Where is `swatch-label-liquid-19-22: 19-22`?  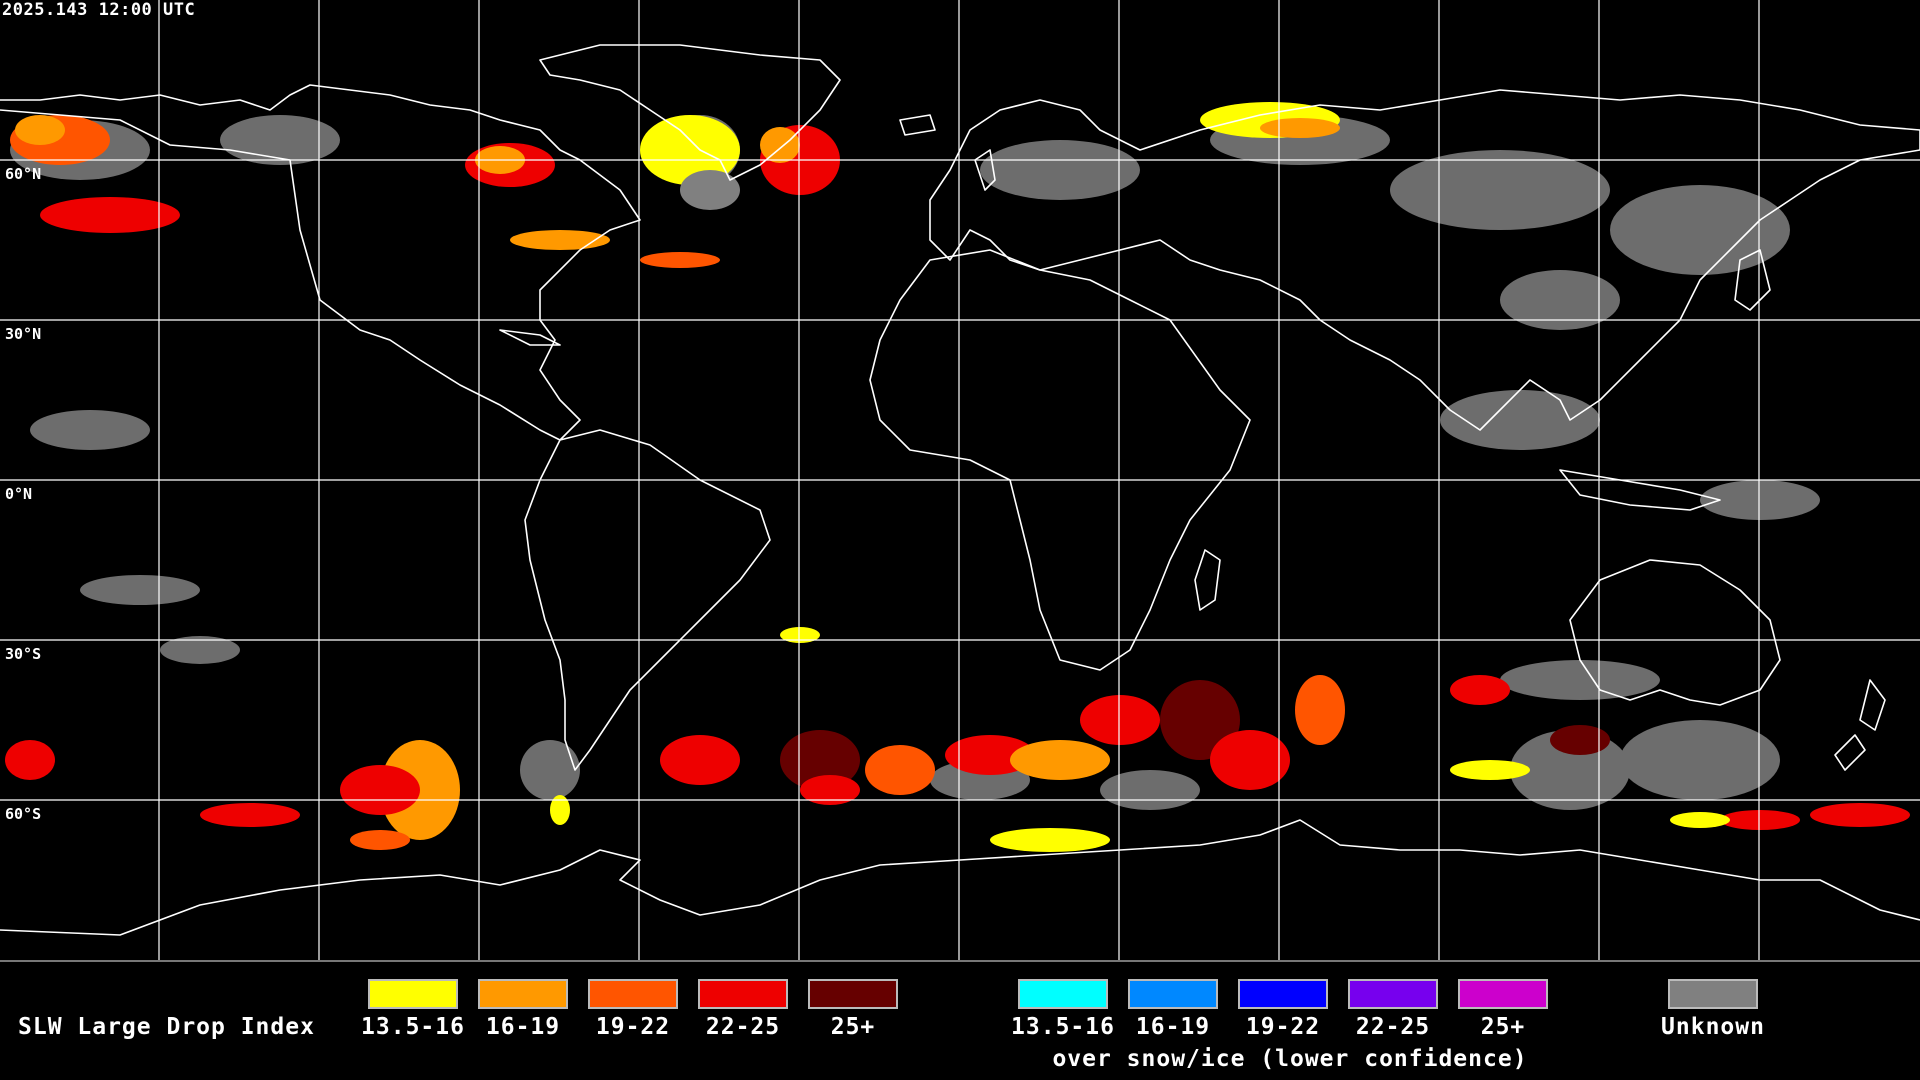 swatch-label-liquid-19-22: 19-22 is located at coordinates (633, 1027).